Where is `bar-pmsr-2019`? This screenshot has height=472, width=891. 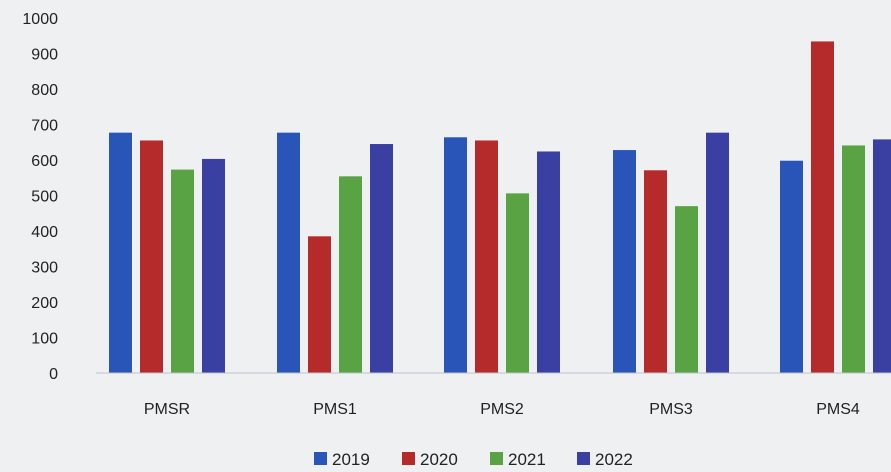 bar-pmsr-2019 is located at coordinates (120, 252).